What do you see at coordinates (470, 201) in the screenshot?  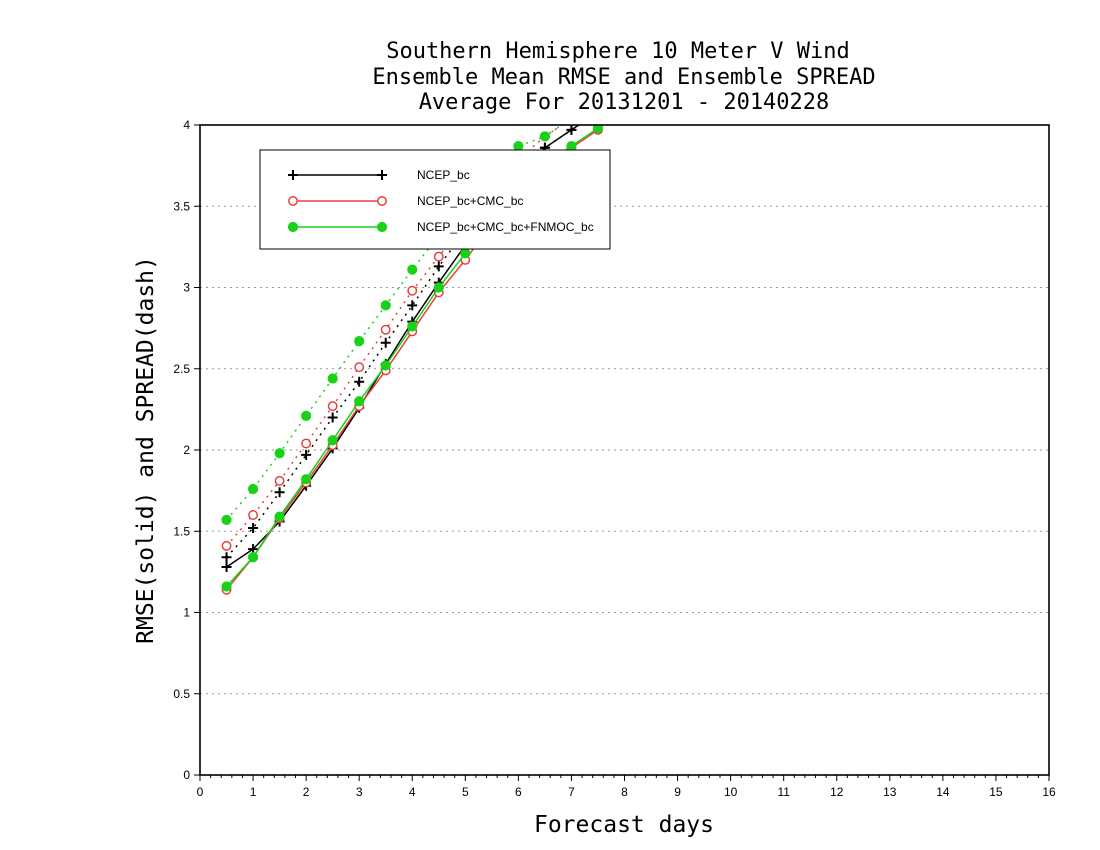 I see `legend-label-1: NCEP_bc+CMC_bc` at bounding box center [470, 201].